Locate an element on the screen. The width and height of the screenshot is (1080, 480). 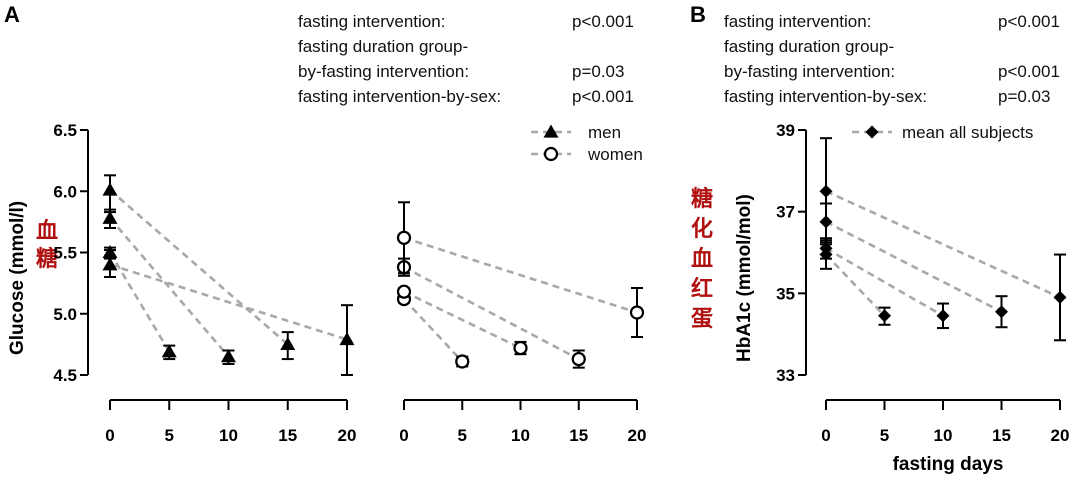
chinese-char: 化 is located at coordinates (702, 229).